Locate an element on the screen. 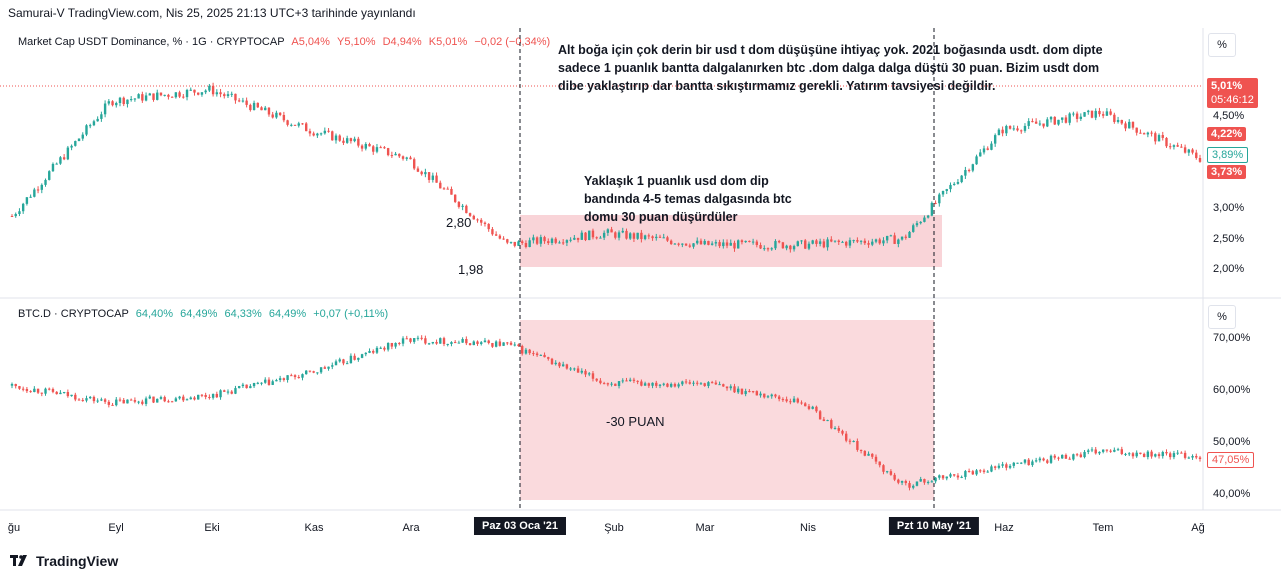  x-label: Mar is located at coordinates (705, 528).